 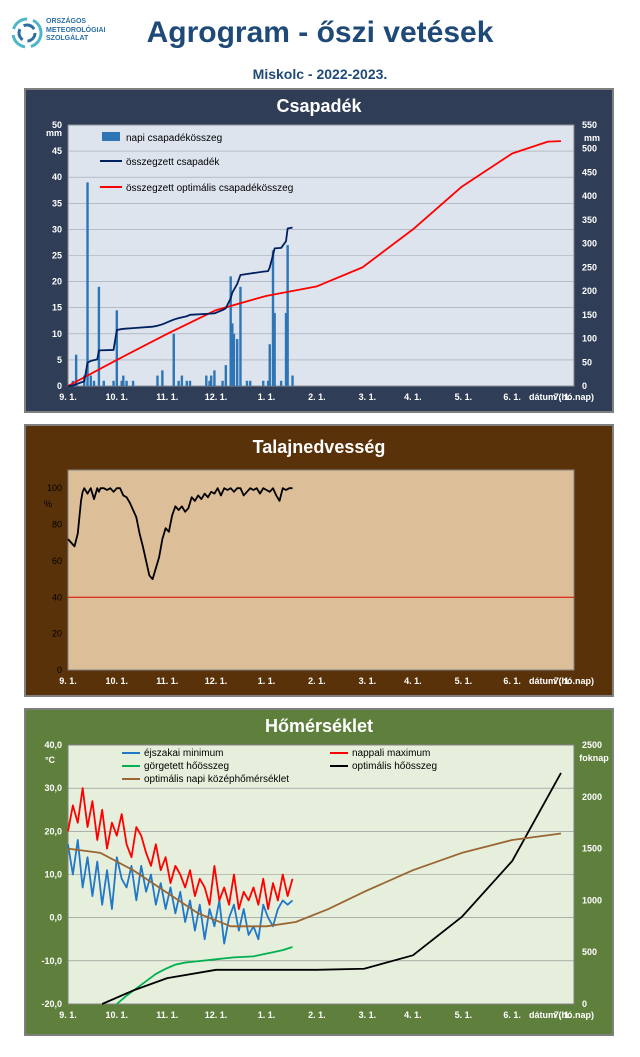 What do you see at coordinates (57, 308) in the screenshot?
I see `y-tick-label: 15` at bounding box center [57, 308].